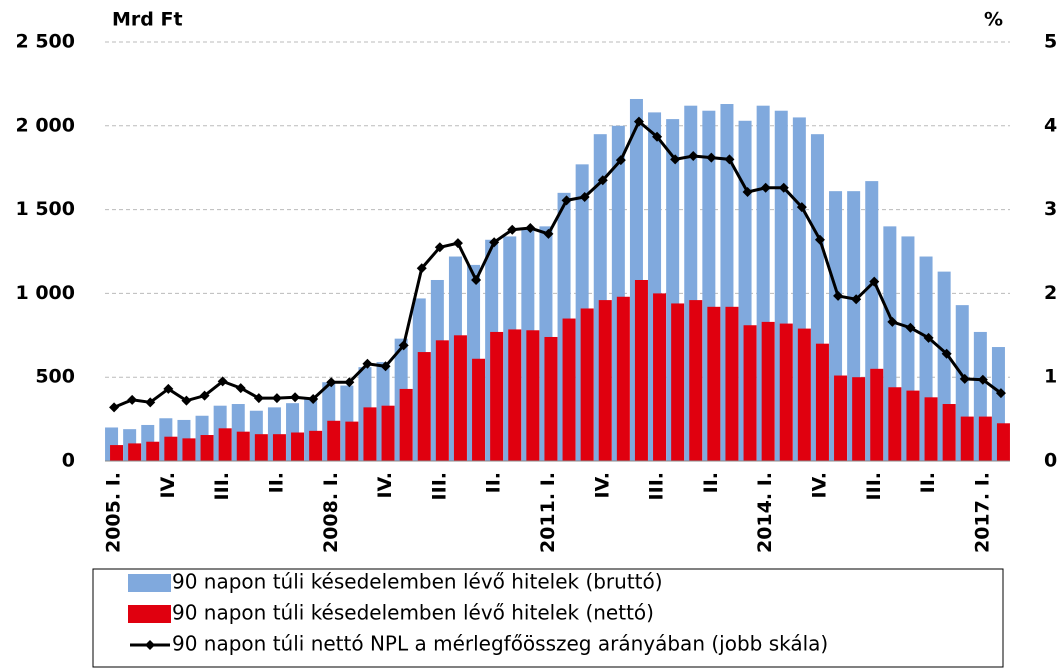 This screenshot has height=668, width=1063. I want to click on legend-marker, so click(150, 645).